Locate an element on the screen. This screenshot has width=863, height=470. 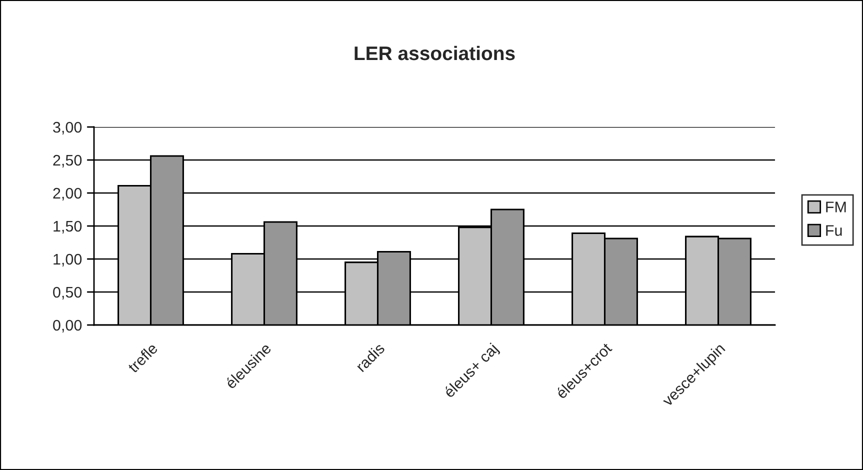
y-tick-label: 3,00 is located at coordinates (67, 128).